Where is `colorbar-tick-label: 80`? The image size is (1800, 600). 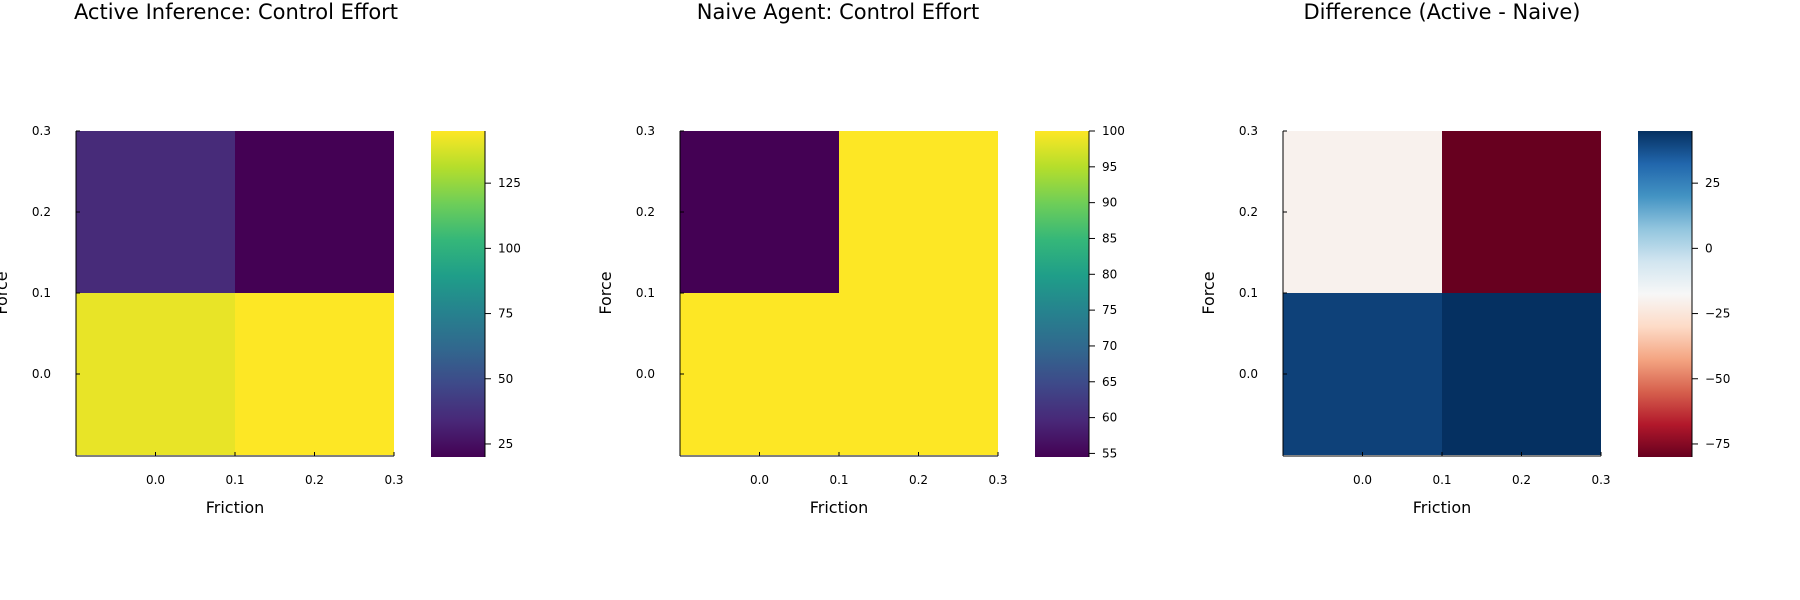
colorbar-tick-label: 80 is located at coordinates (1109, 274).